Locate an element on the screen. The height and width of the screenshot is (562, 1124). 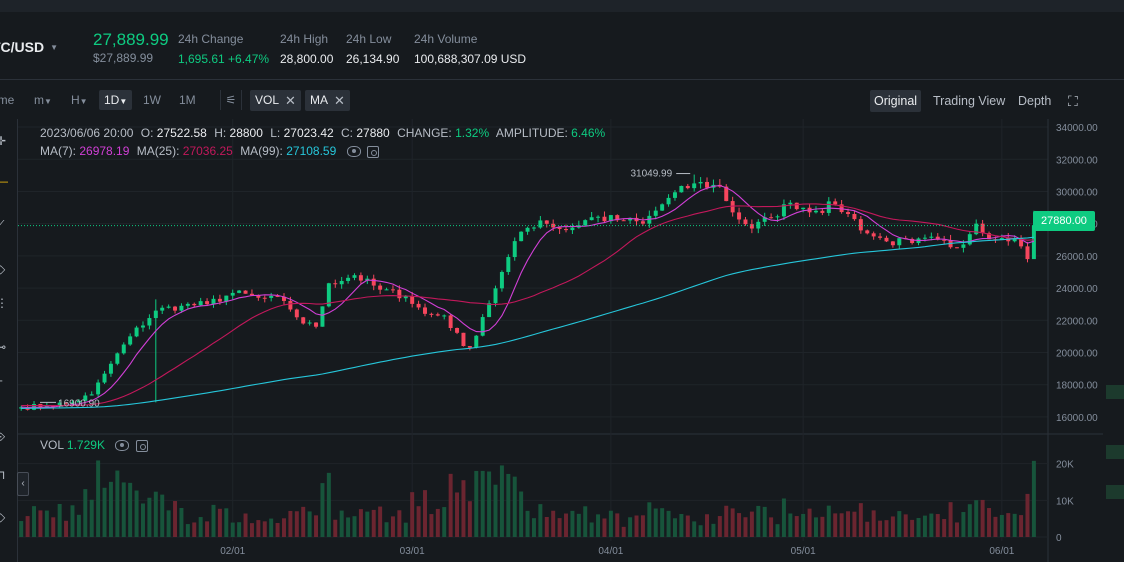
legend-c: 27880 is located at coordinates (373, 133).